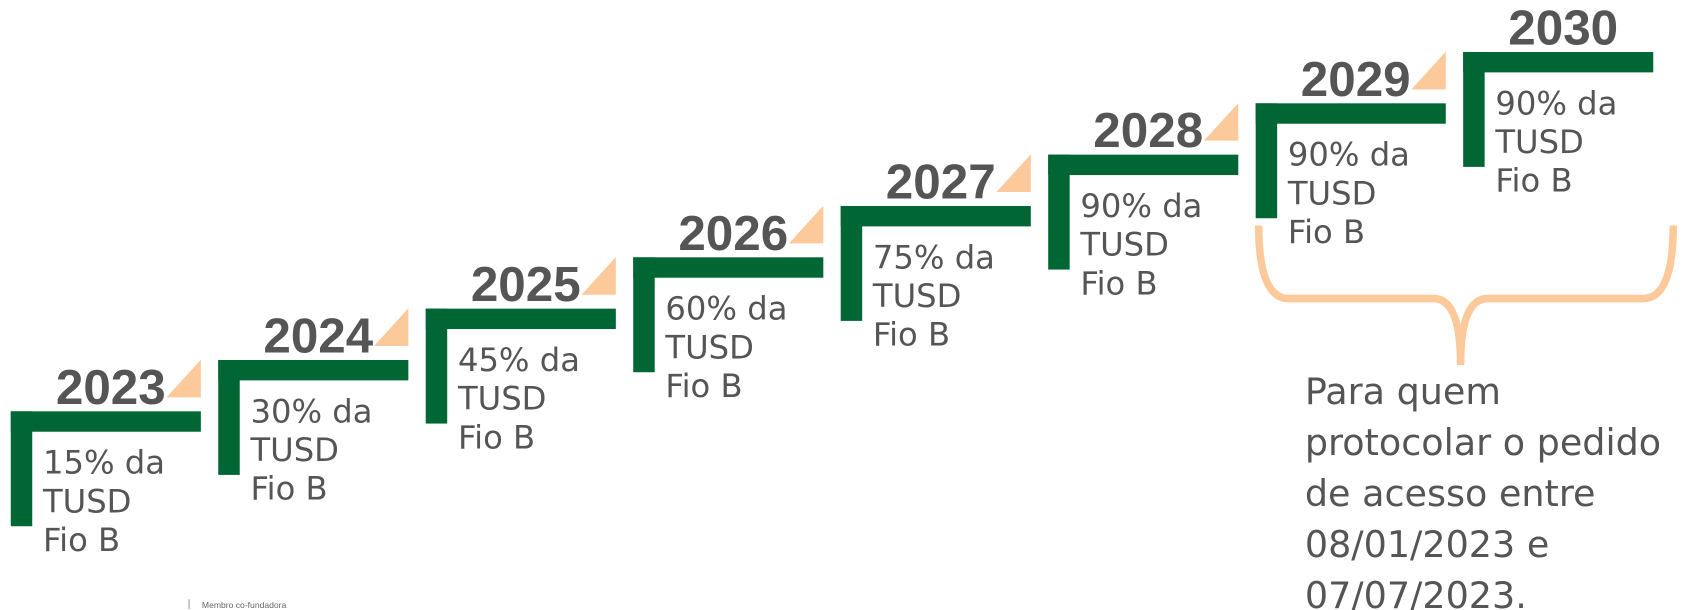 This screenshot has width=1684, height=610. What do you see at coordinates (311, 411) in the screenshot?
I see `step-text: 30% da` at bounding box center [311, 411].